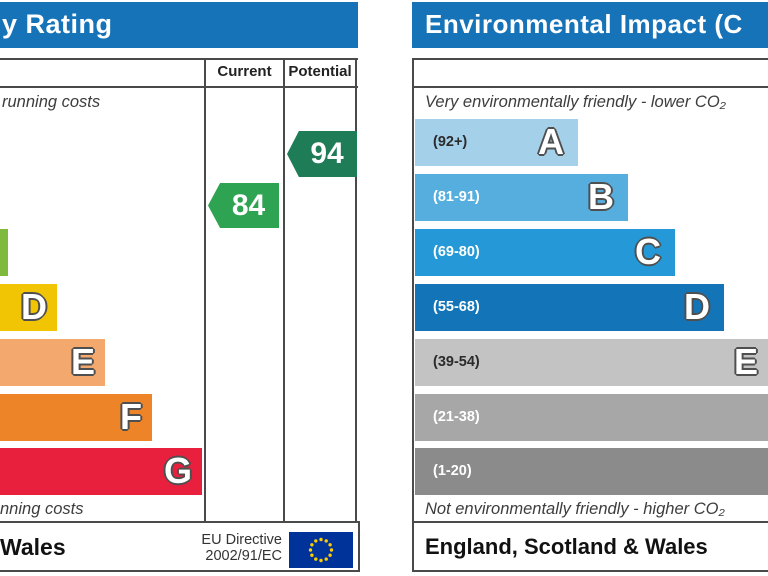  I want to click on co2-band-g-range: (1-20), so click(452, 471).